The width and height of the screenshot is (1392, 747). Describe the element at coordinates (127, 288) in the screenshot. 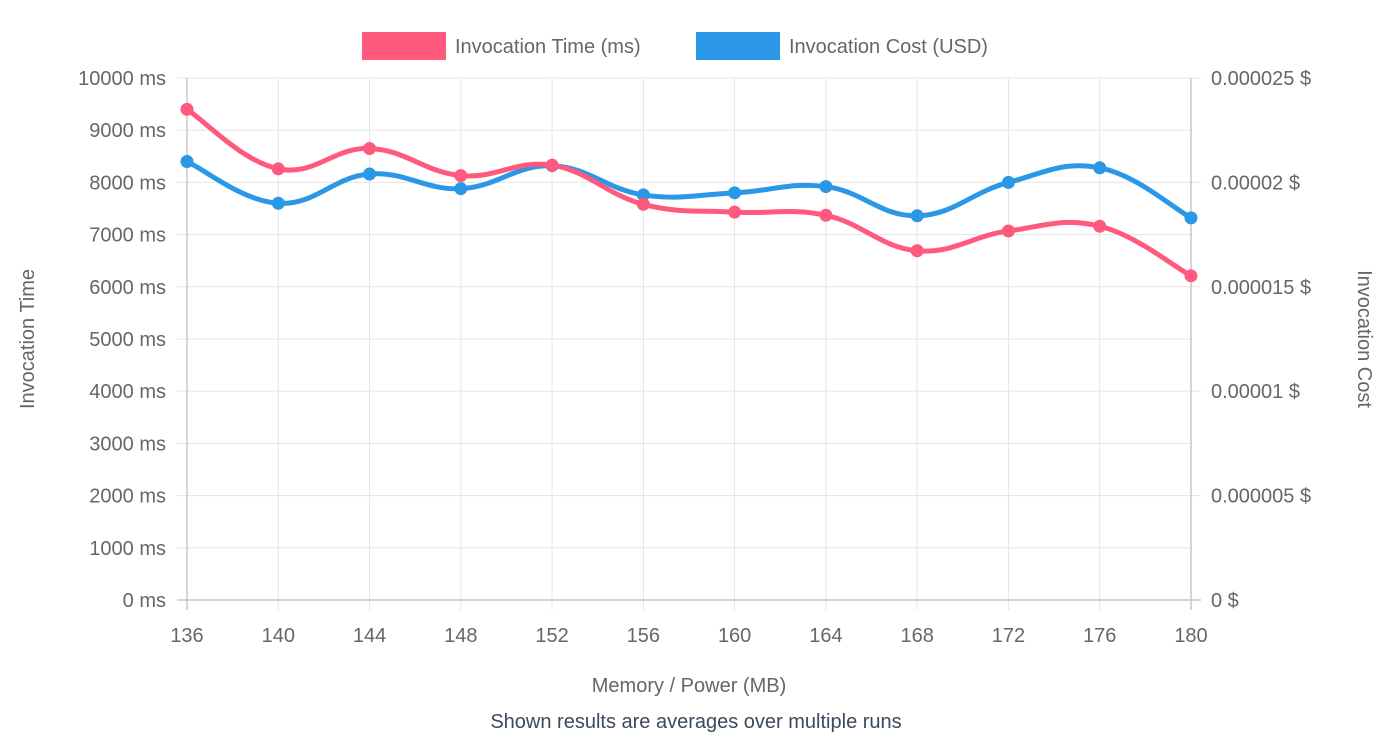

I see `y-left-tick-label: 6000 ms` at that location.